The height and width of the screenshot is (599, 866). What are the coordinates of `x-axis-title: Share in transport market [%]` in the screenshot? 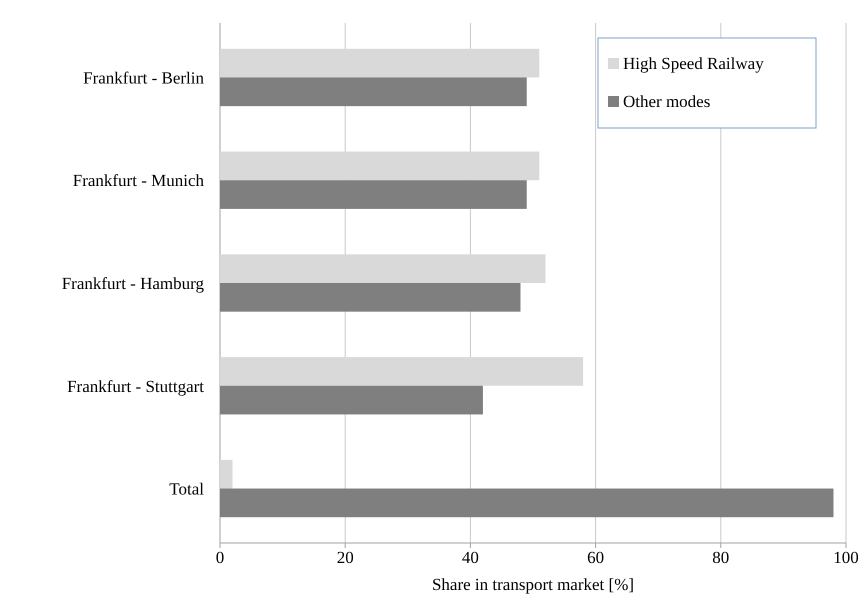 It's located at (533, 584).